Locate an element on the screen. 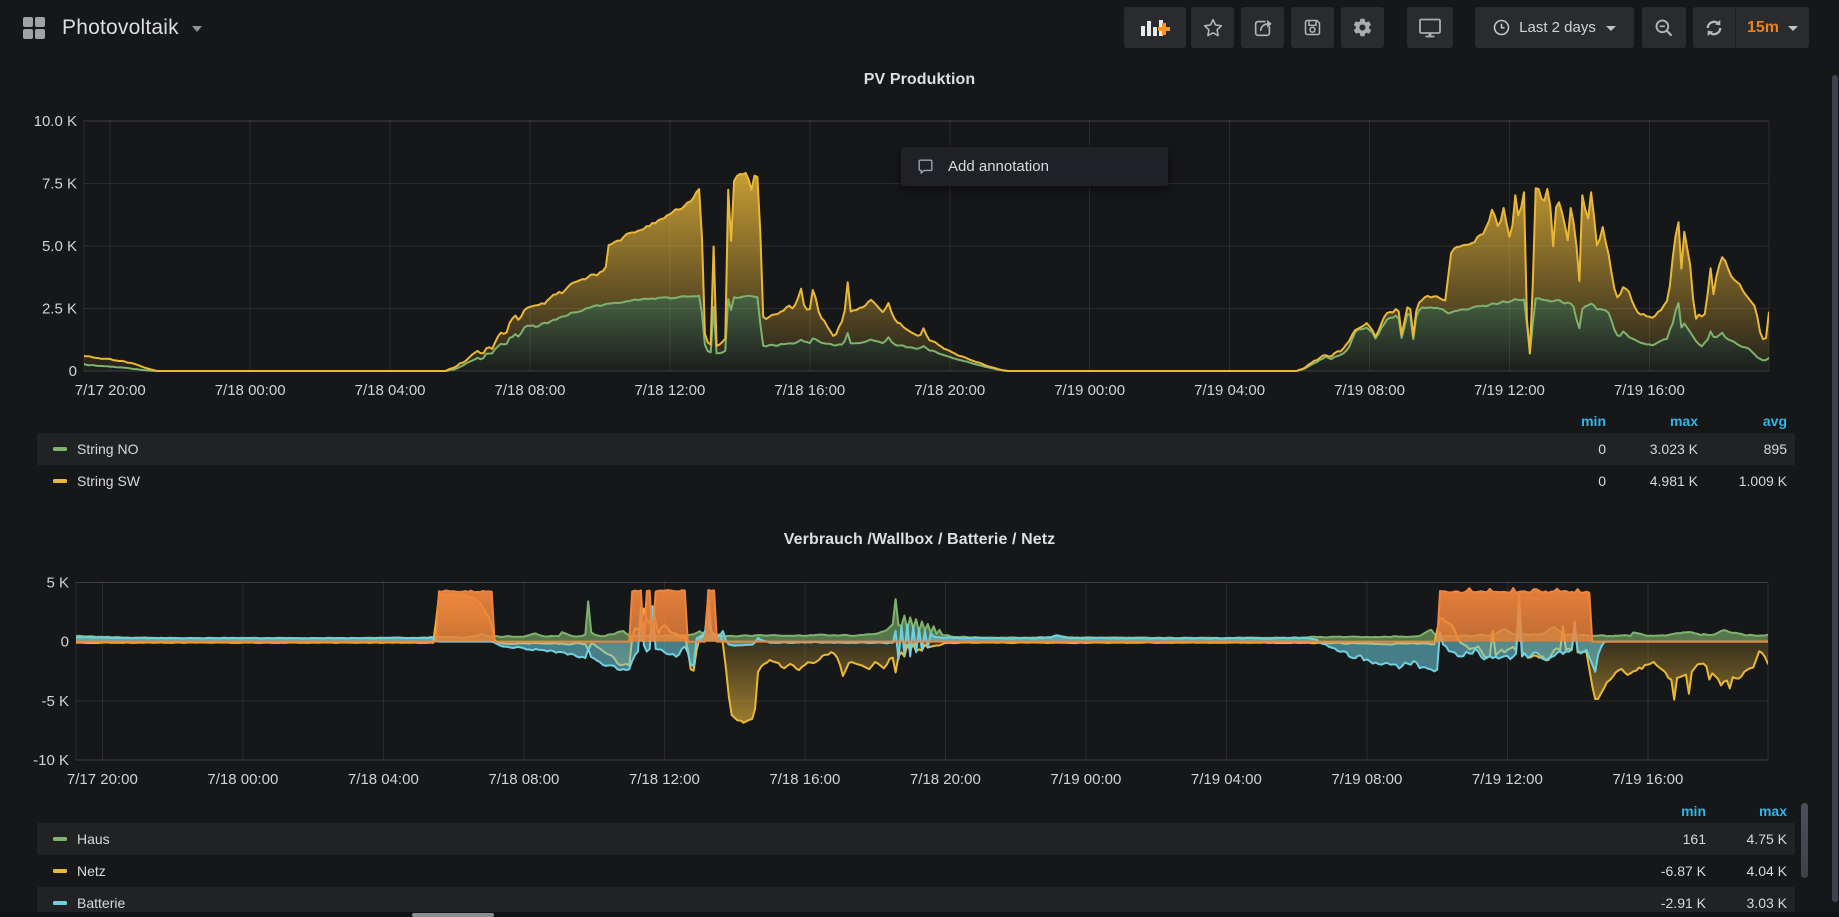 The image size is (1839, 917). stat-min: 0 is located at coordinates (1602, 449).